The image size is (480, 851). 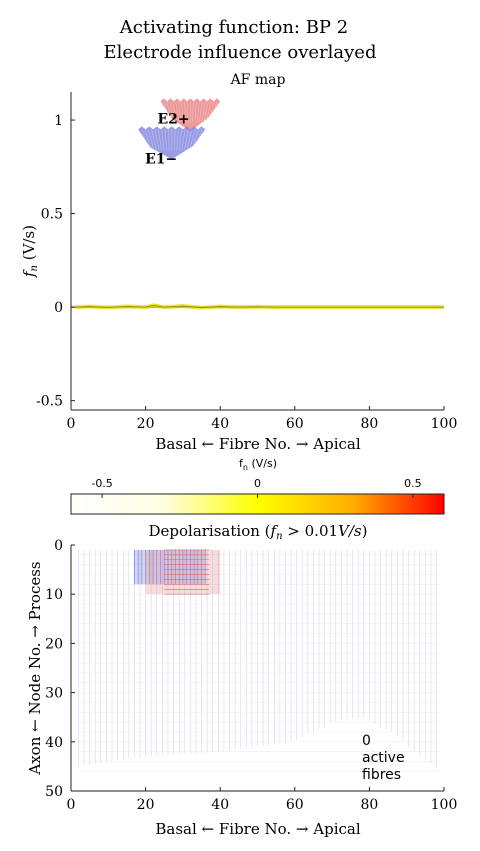 What do you see at coordinates (49, 402) in the screenshot?
I see `af-y-tick-label: -0.5` at bounding box center [49, 402].